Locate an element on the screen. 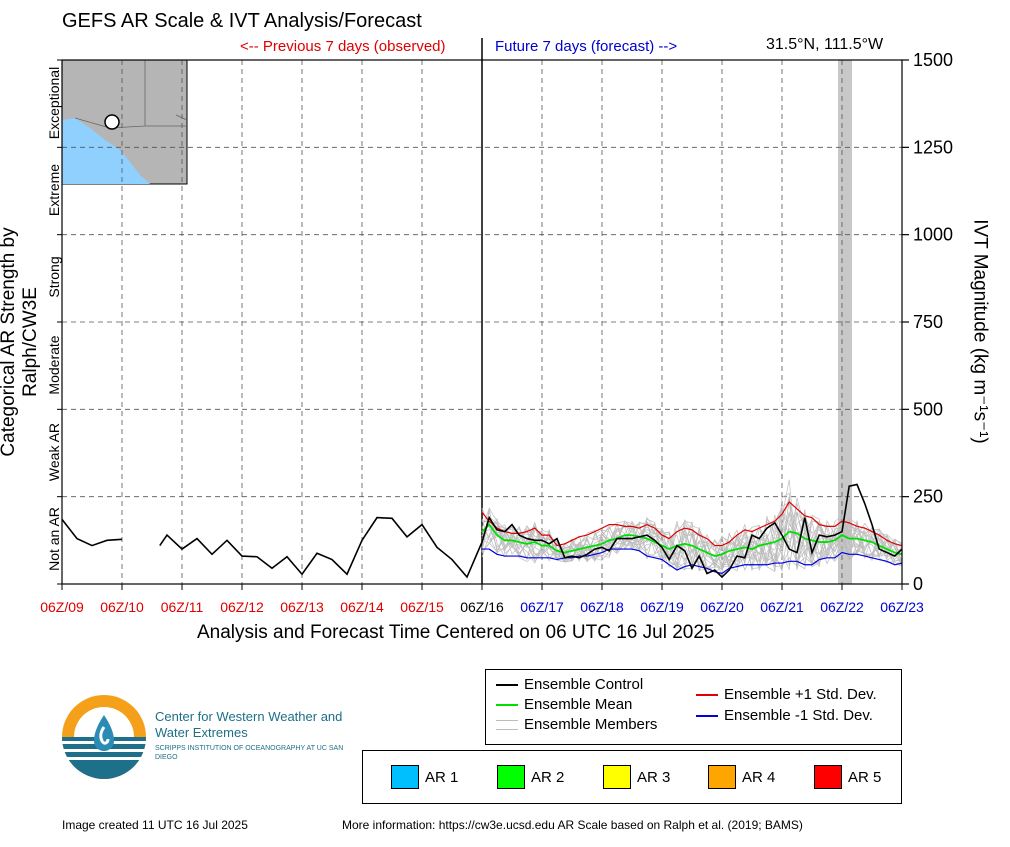  right-axis-label: IVT Magnitude (kg m⁻¹s⁻¹) is located at coordinates (980, 331).